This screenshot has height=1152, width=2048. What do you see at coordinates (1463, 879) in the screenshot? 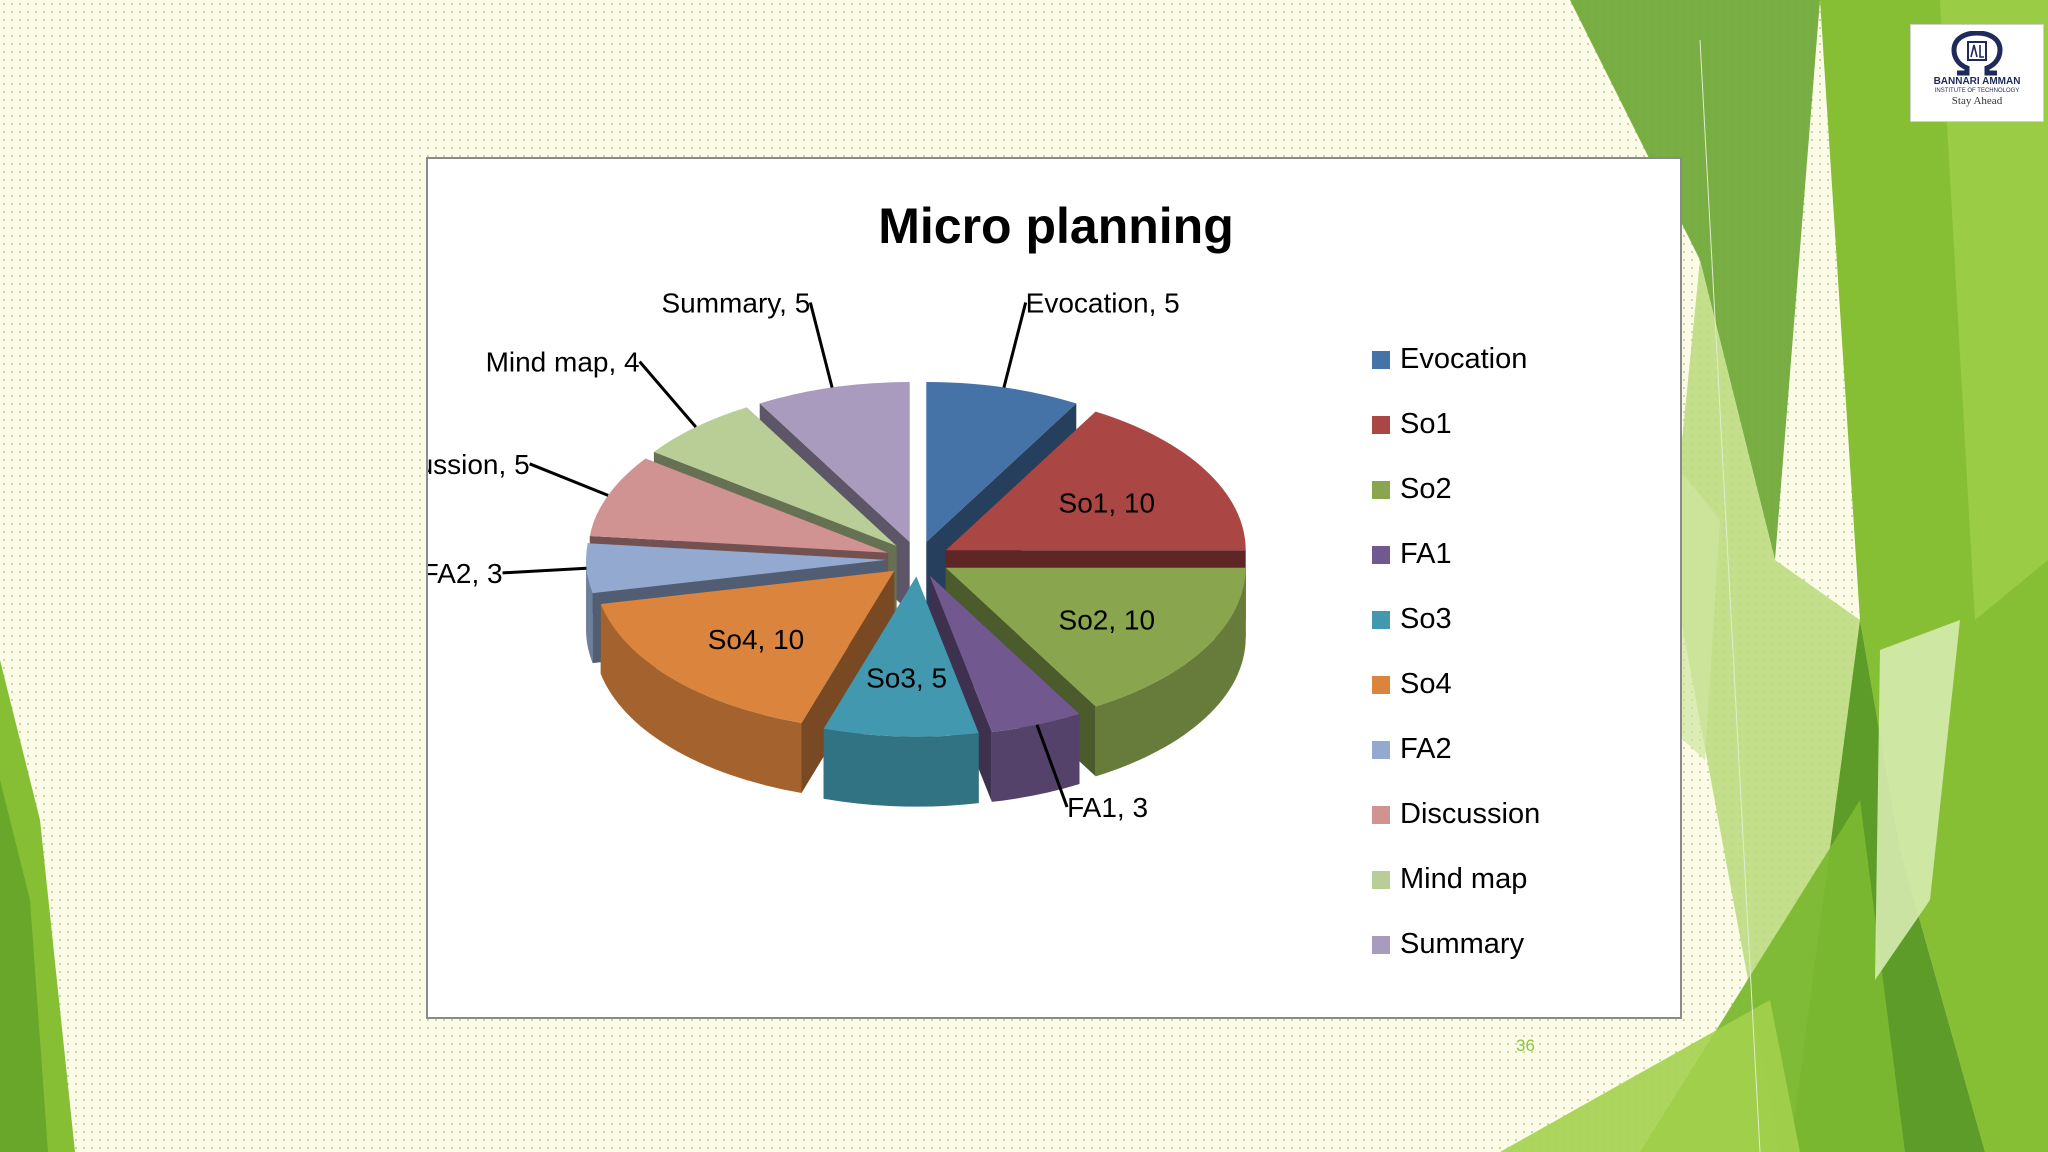
I see `legend-label-mind-map: Mind map` at bounding box center [1463, 879].